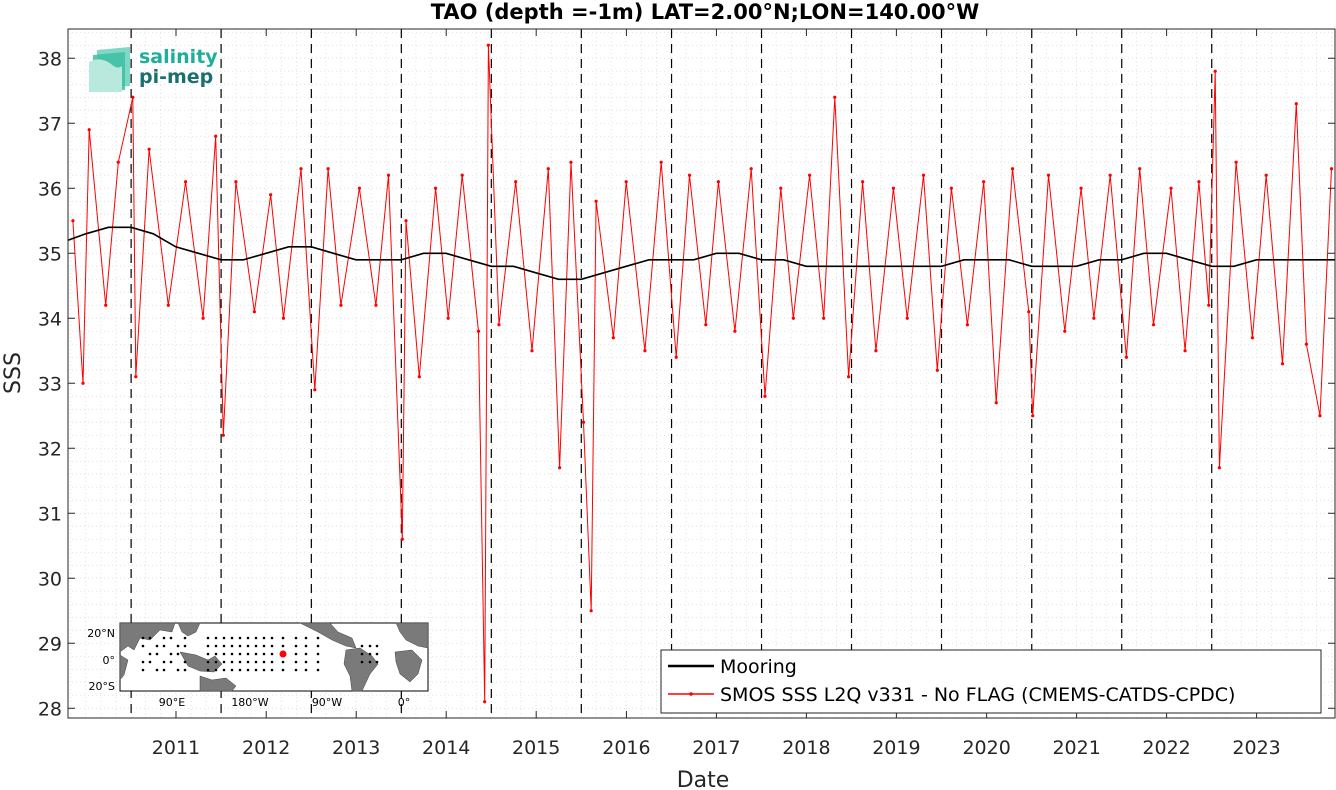  Describe the element at coordinates (806, 748) in the screenshot. I see `x-tick-label: 2018` at that location.